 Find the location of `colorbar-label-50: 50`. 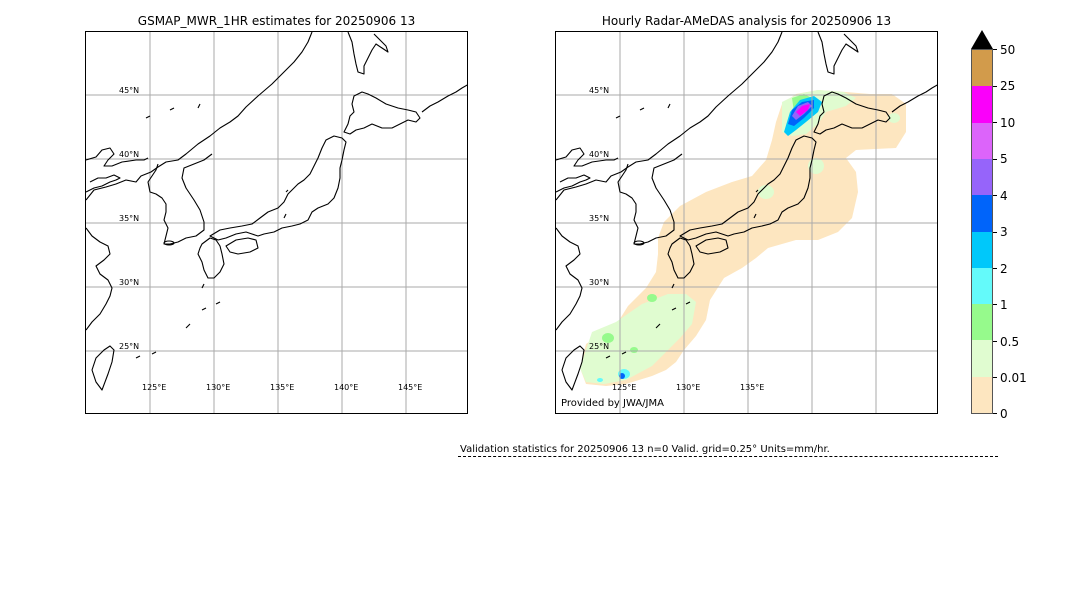

colorbar-label-50: 50 is located at coordinates (1008, 50).